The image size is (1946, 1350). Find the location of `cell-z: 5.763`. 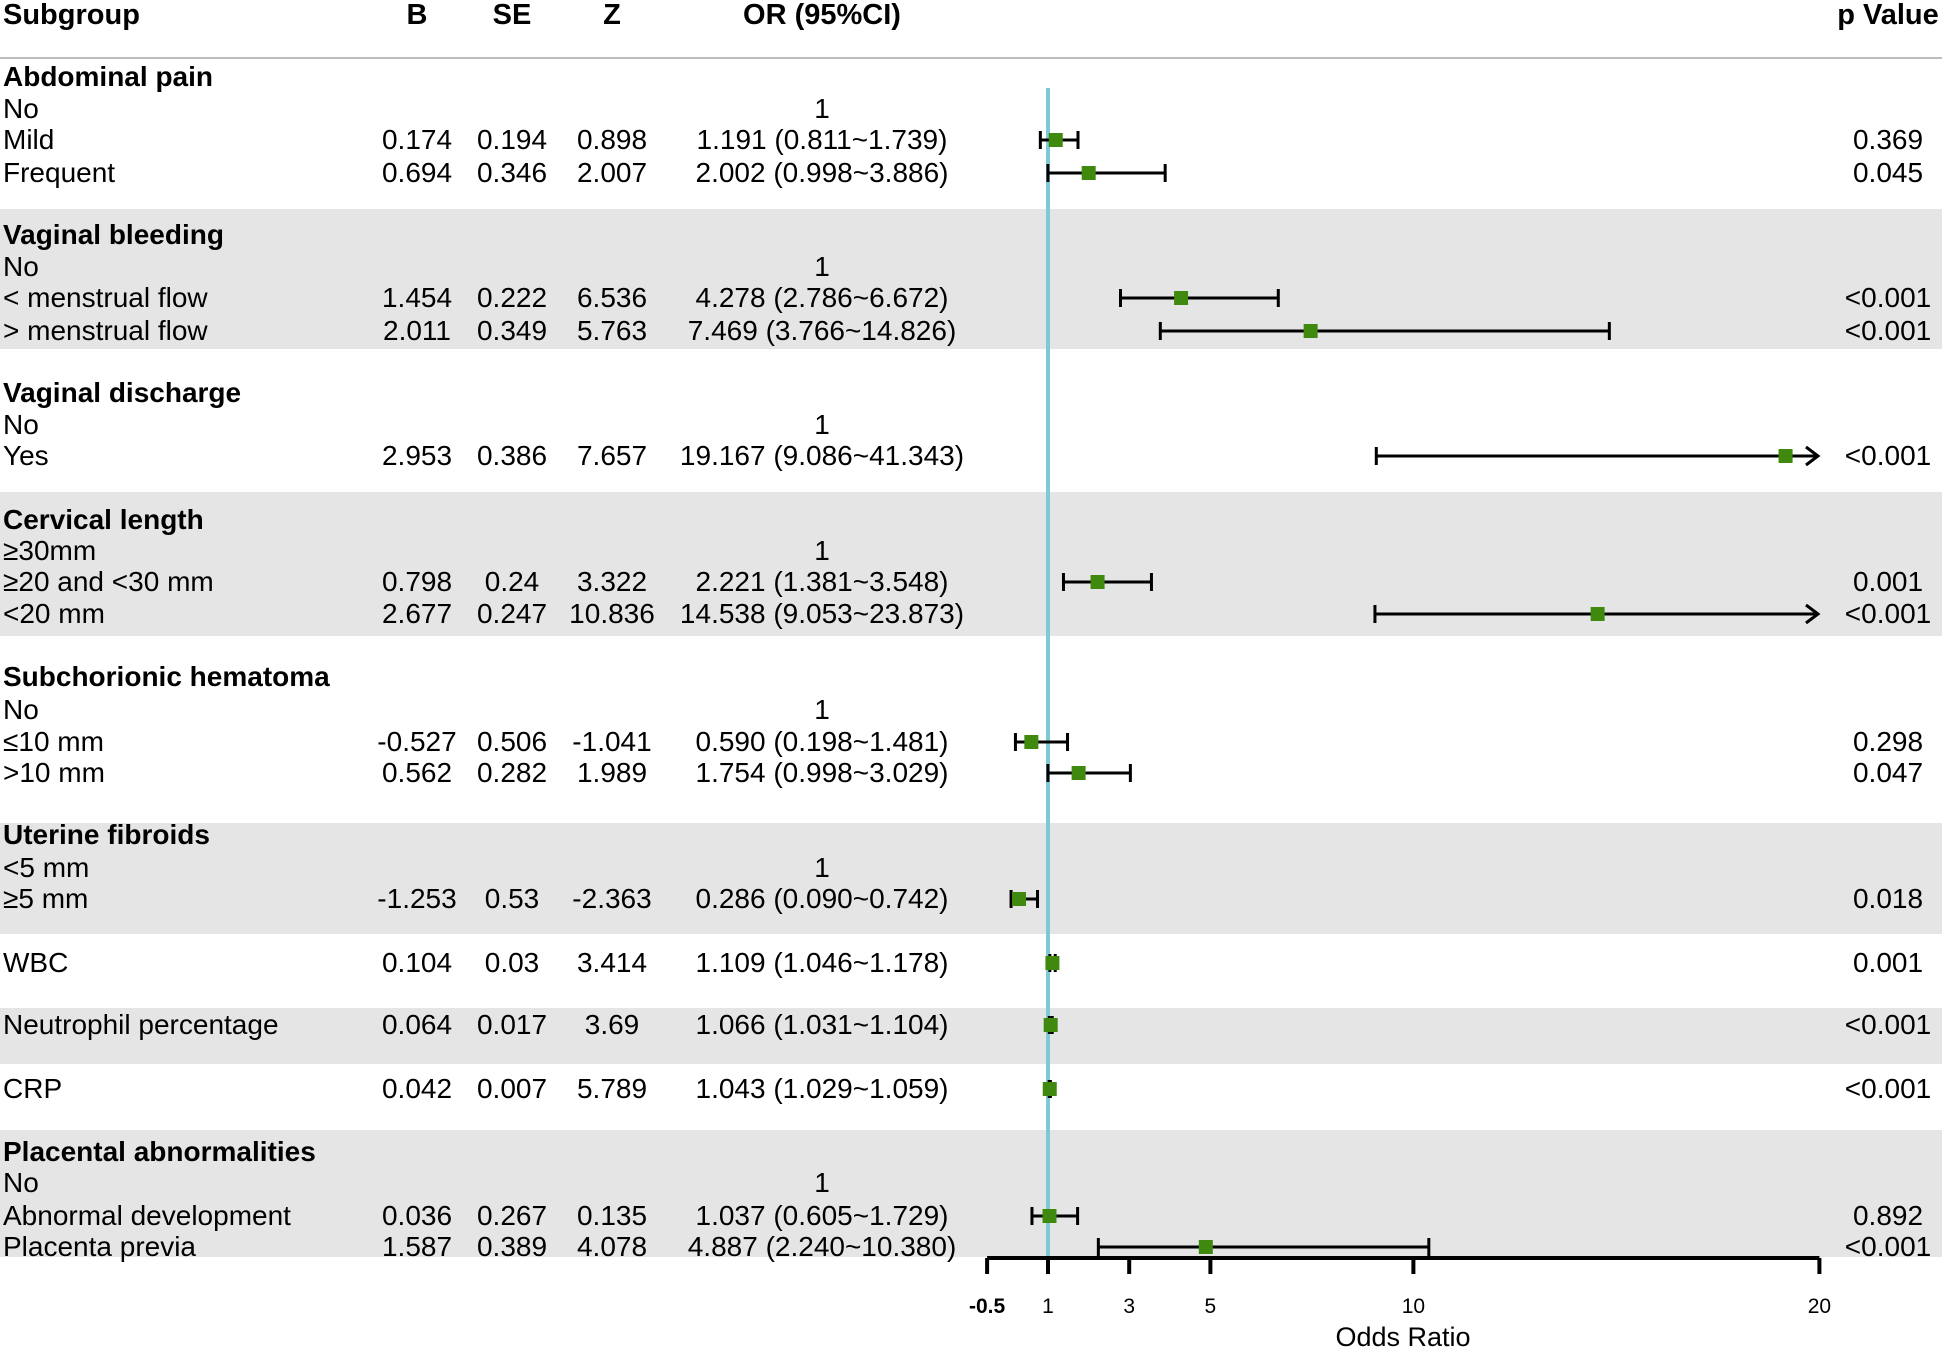

cell-z: 5.763 is located at coordinates (612, 330).